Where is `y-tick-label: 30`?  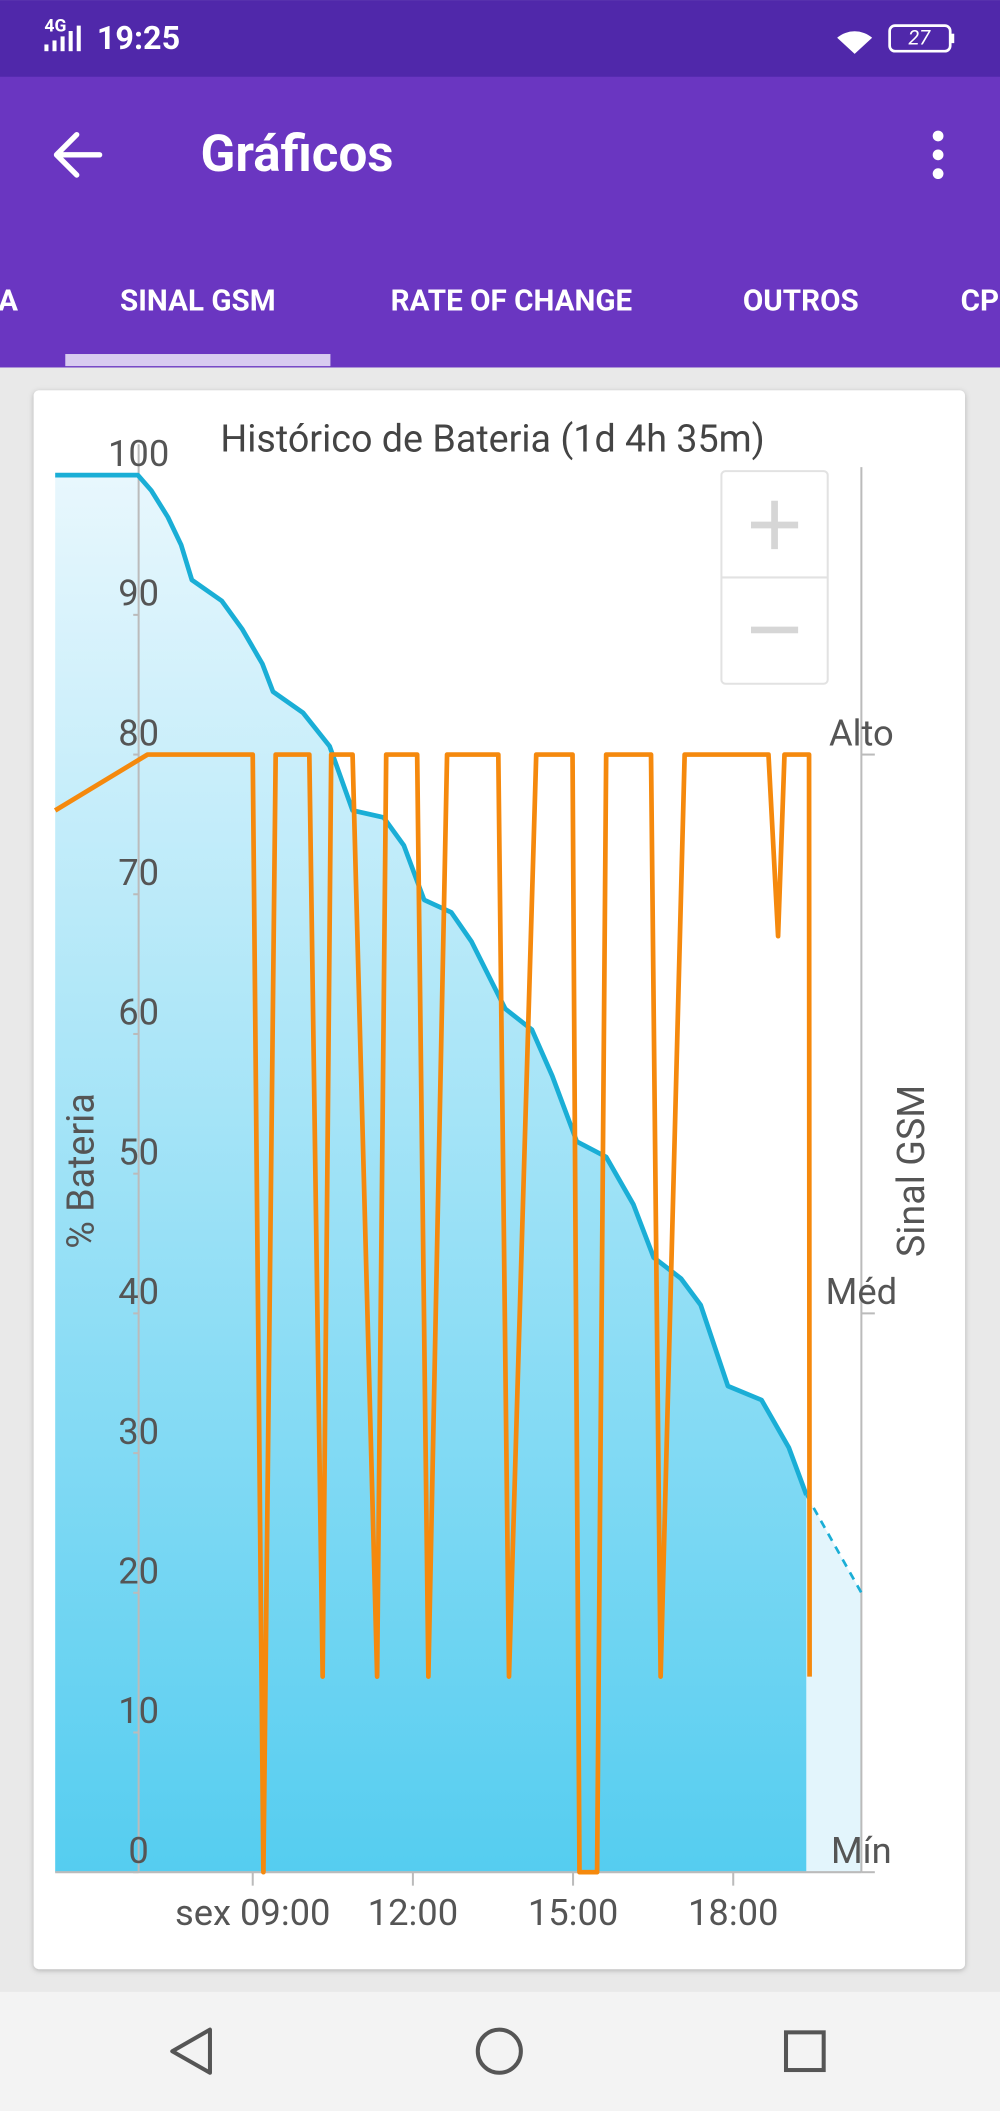 y-tick-label: 30 is located at coordinates (138, 1431).